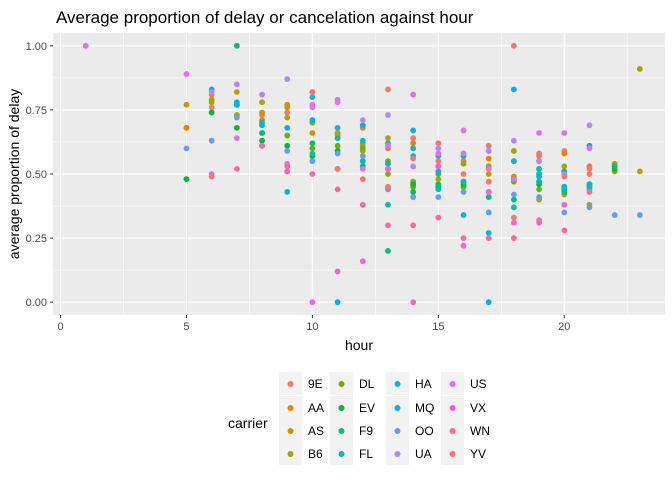  I want to click on data-point-aa, so click(488, 158).